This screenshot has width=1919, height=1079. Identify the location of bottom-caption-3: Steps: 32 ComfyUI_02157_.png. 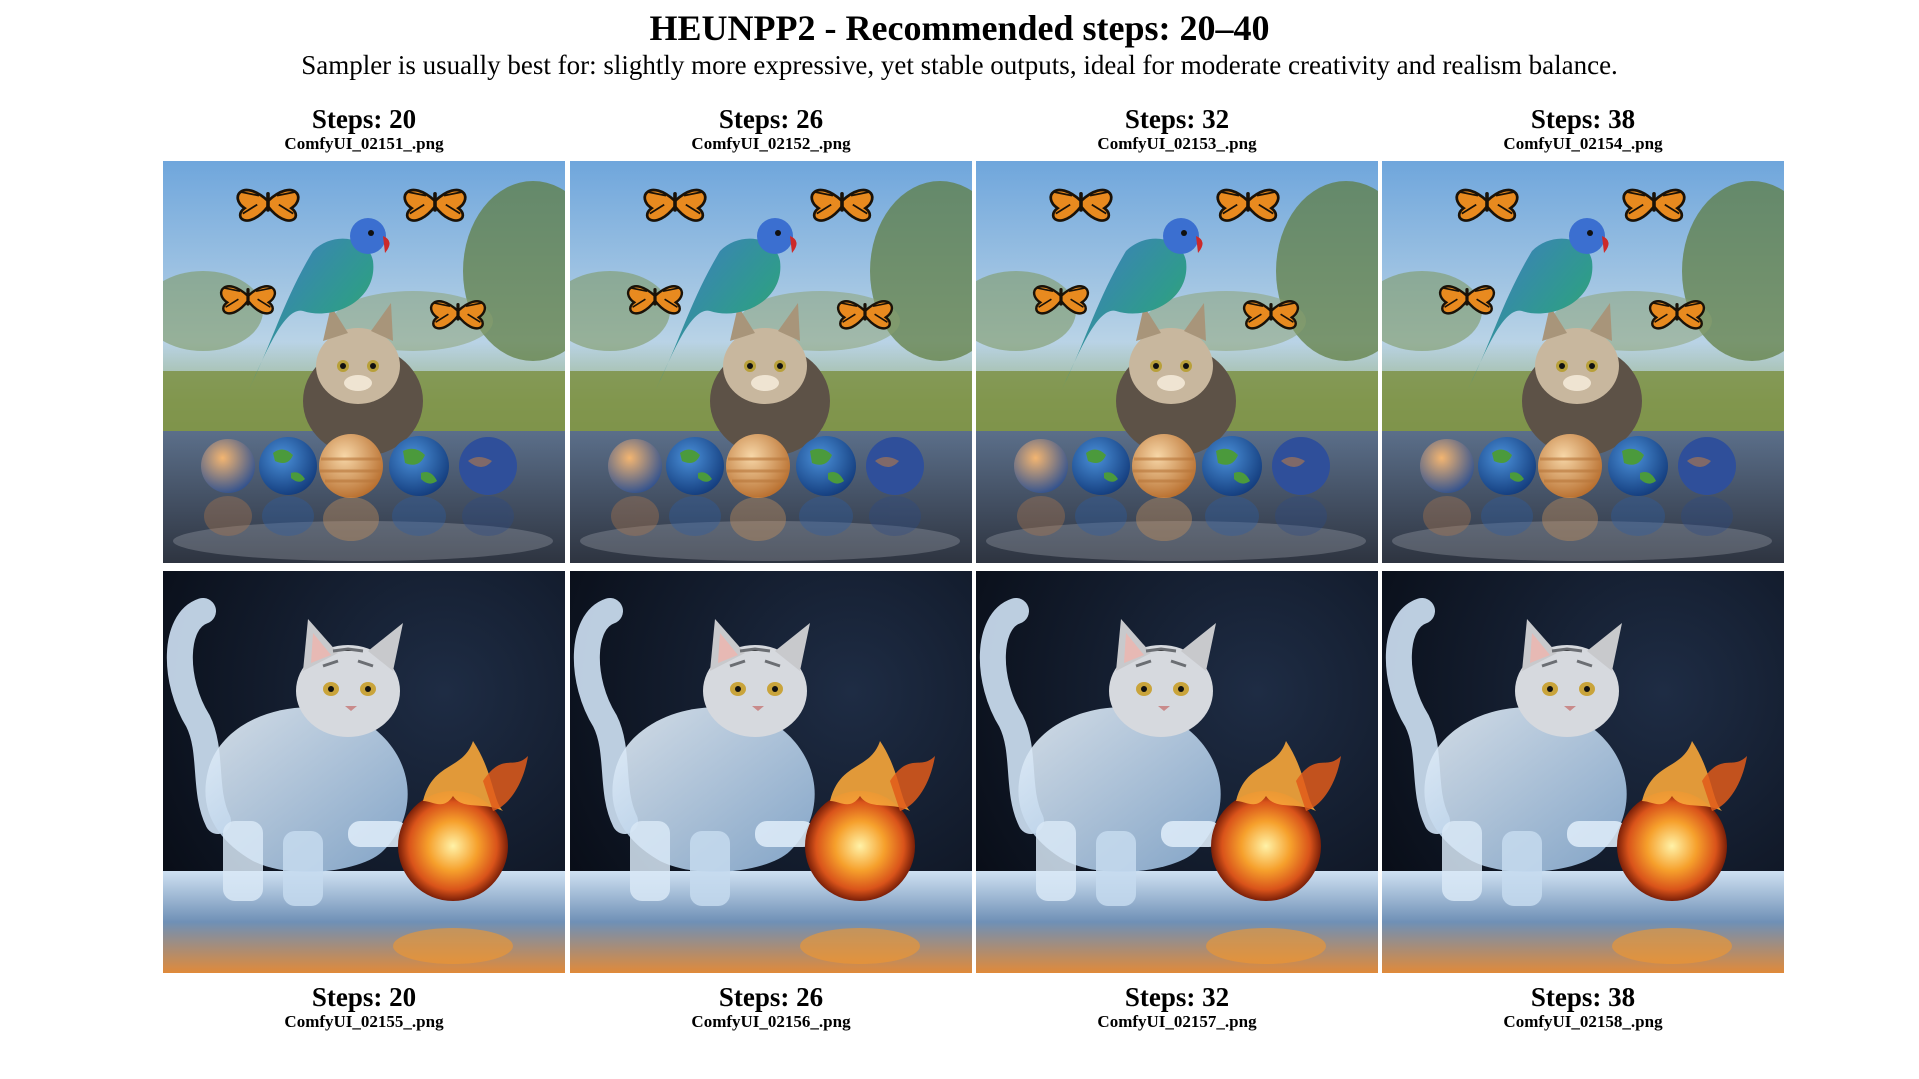
(1177, 1007).